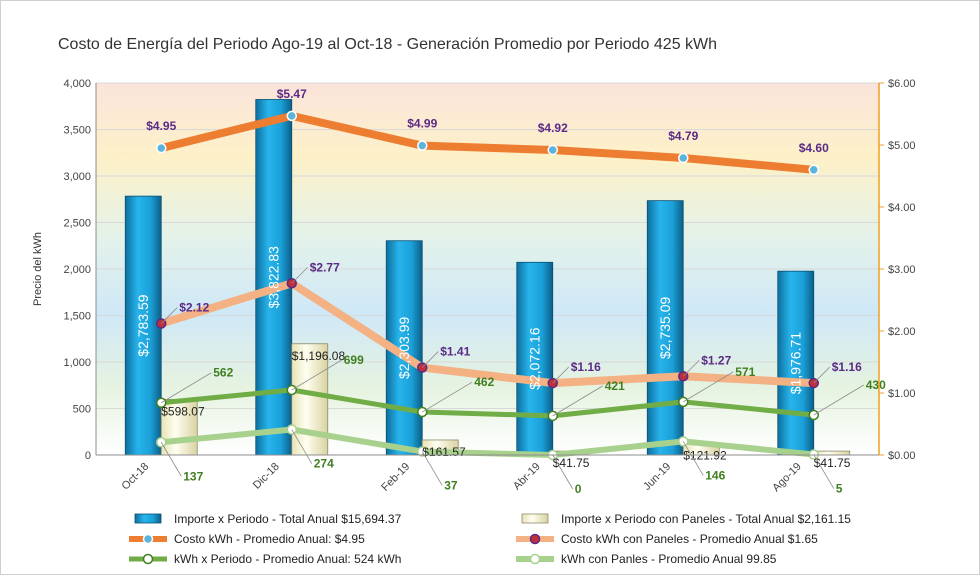 Image resolution: width=980 pixels, height=579 pixels. Describe the element at coordinates (902, 394) in the screenshot. I see `y2-tick-label: $1.00` at that location.